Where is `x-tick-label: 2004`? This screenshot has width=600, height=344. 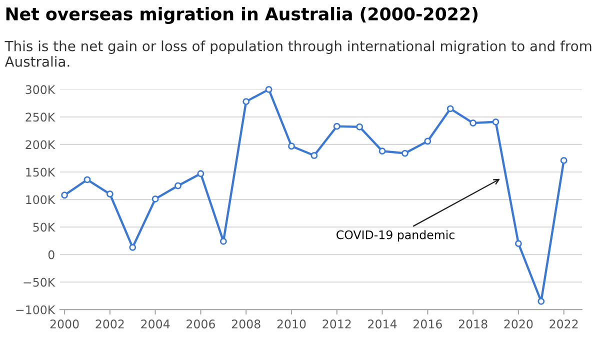
x-tick-label: 2004 is located at coordinates (155, 324).